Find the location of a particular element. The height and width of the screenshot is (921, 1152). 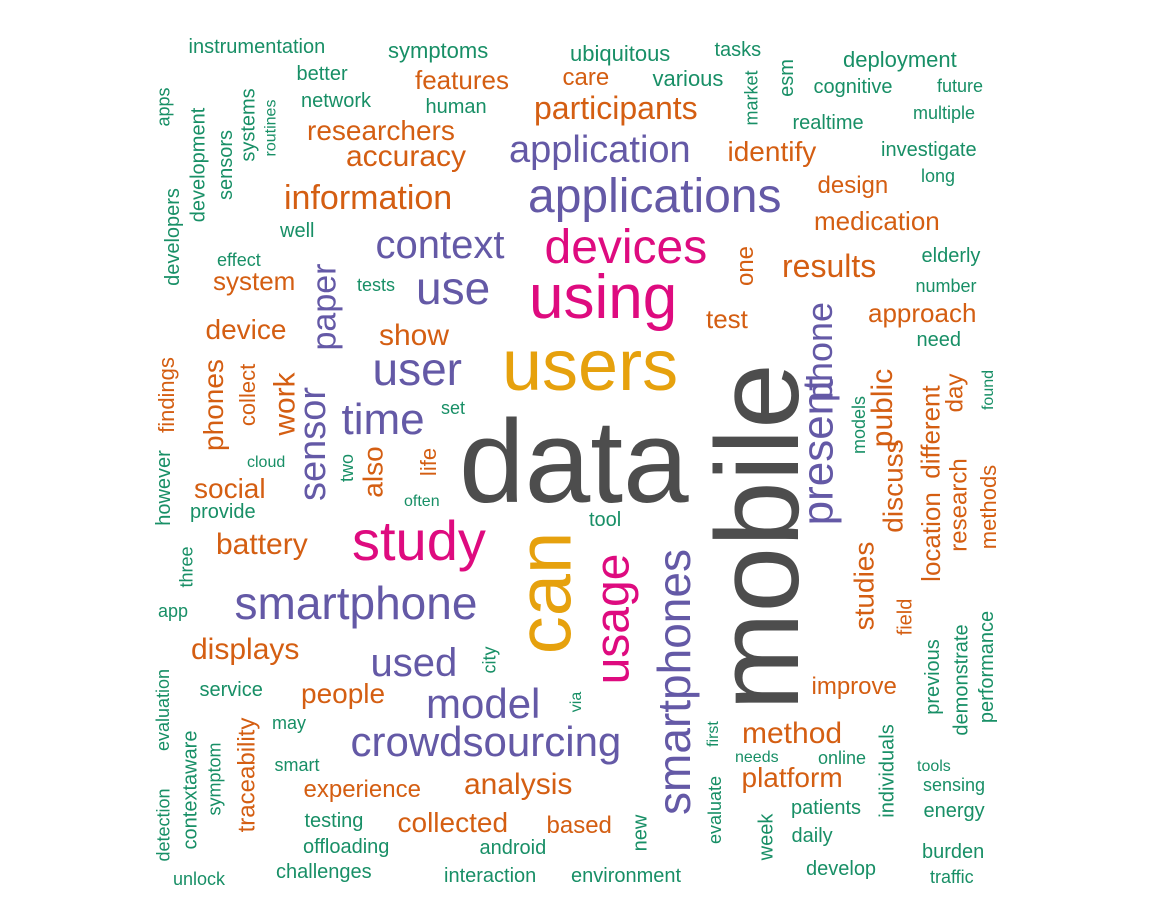

word-discuss: discuss is located at coordinates (893, 486).